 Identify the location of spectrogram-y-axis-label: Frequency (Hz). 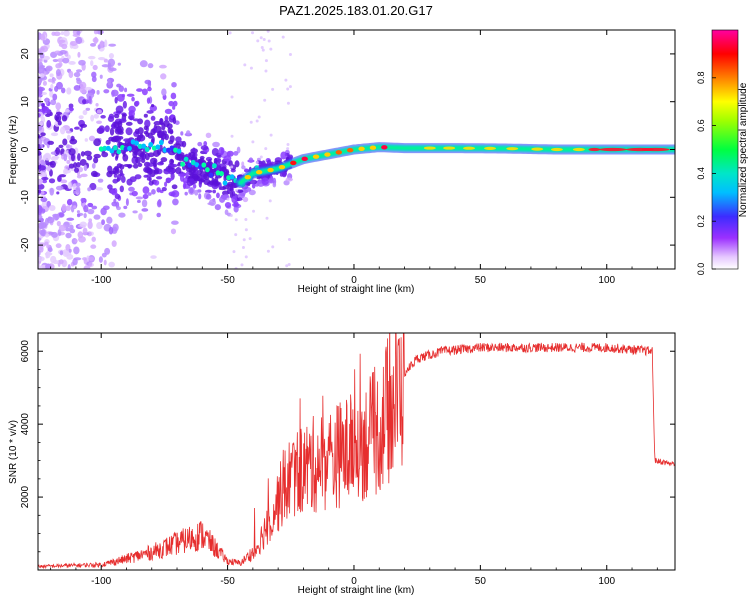
(13, 150).